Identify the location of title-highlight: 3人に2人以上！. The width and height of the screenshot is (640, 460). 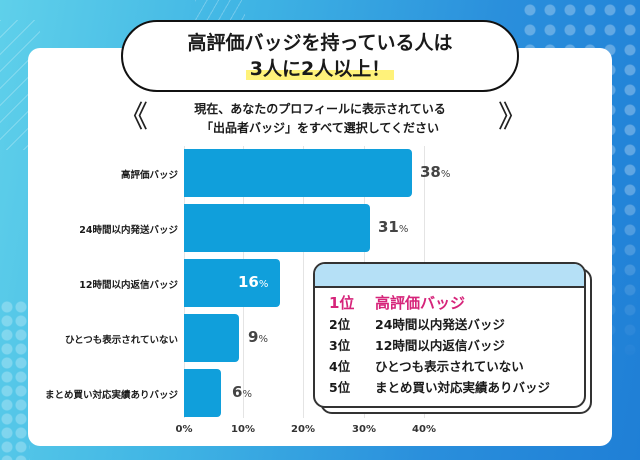
(320, 69).